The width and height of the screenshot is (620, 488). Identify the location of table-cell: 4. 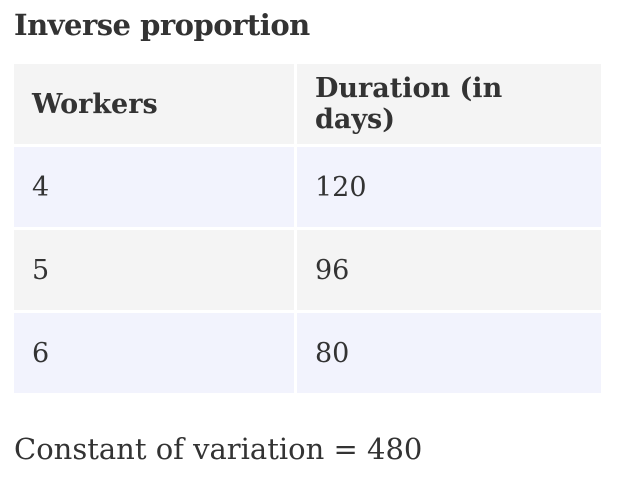
(154, 187).